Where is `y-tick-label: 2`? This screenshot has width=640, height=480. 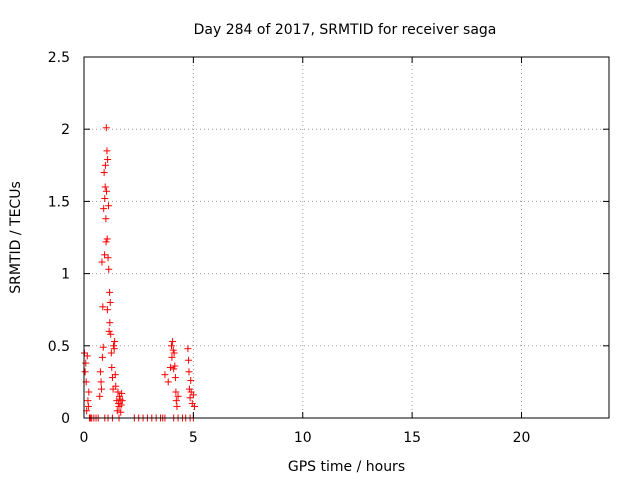 y-tick-label: 2 is located at coordinates (65, 130).